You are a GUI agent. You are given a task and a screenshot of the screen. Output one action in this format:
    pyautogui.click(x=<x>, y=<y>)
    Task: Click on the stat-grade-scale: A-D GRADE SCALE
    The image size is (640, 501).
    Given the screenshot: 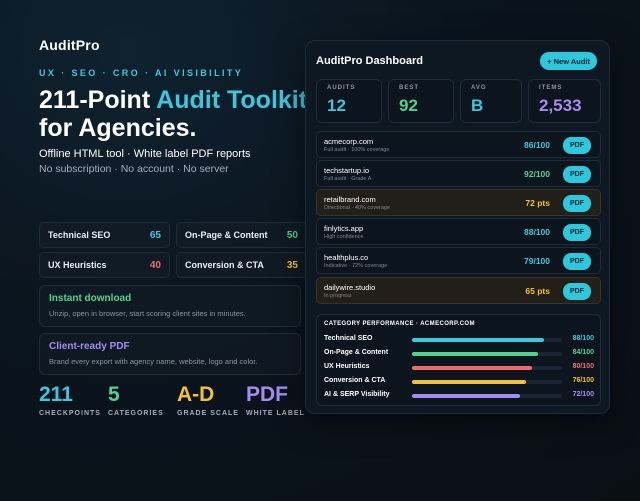 What is the action you would take?
    pyautogui.click(x=208, y=400)
    